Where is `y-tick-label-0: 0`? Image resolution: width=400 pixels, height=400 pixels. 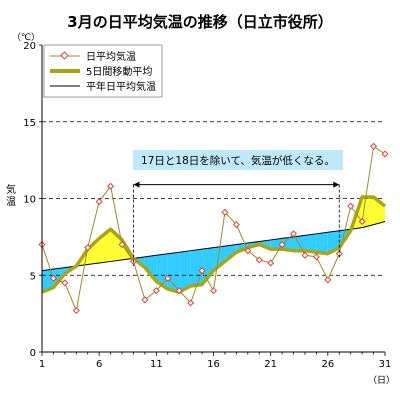 y-tick-label-0: 0 is located at coordinates (33, 353).